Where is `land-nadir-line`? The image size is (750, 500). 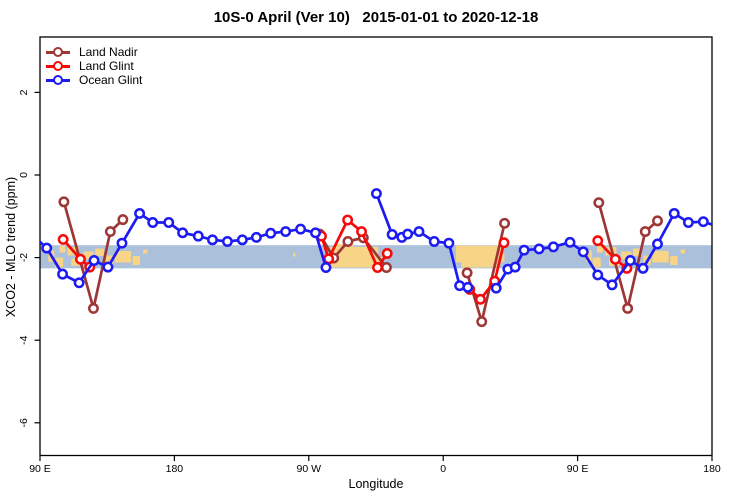 land-nadir-line is located at coordinates (485, 273).